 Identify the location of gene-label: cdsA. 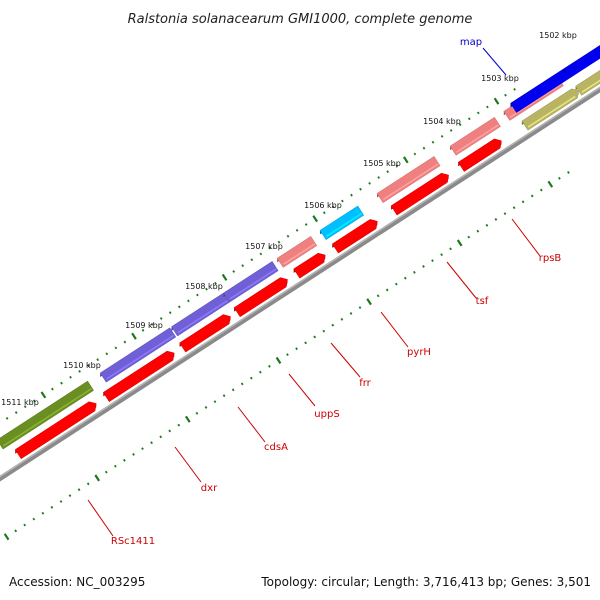
(276, 447).